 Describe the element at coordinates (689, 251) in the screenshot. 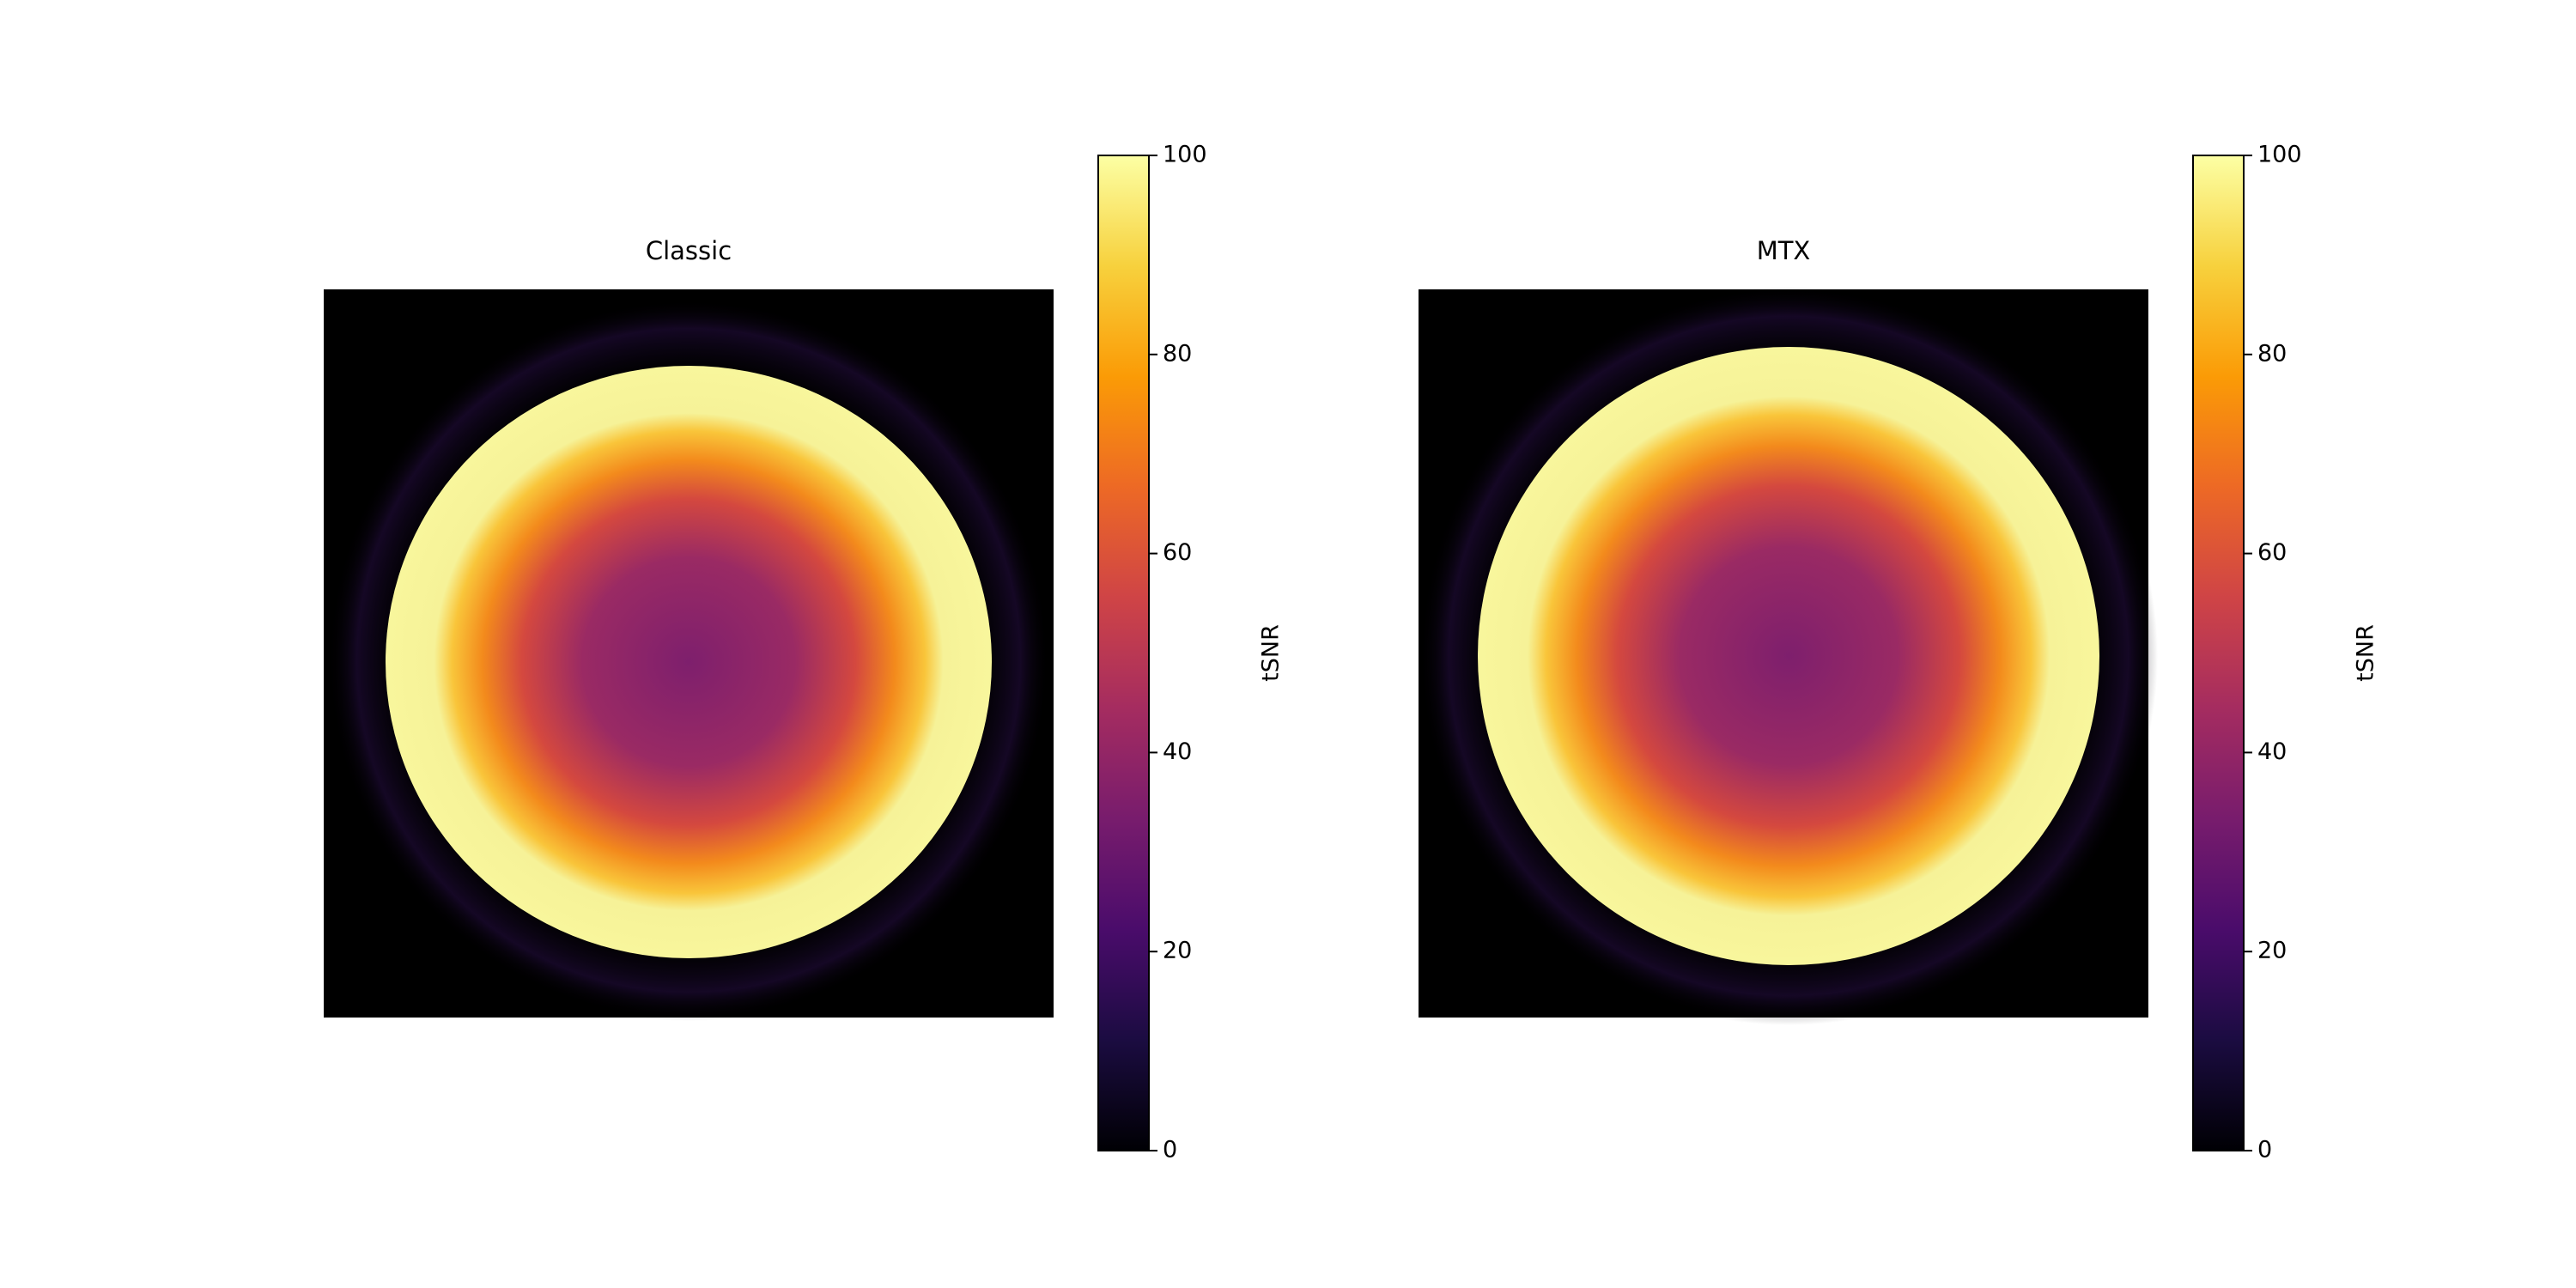

I see `panel-title: Classic` at that location.